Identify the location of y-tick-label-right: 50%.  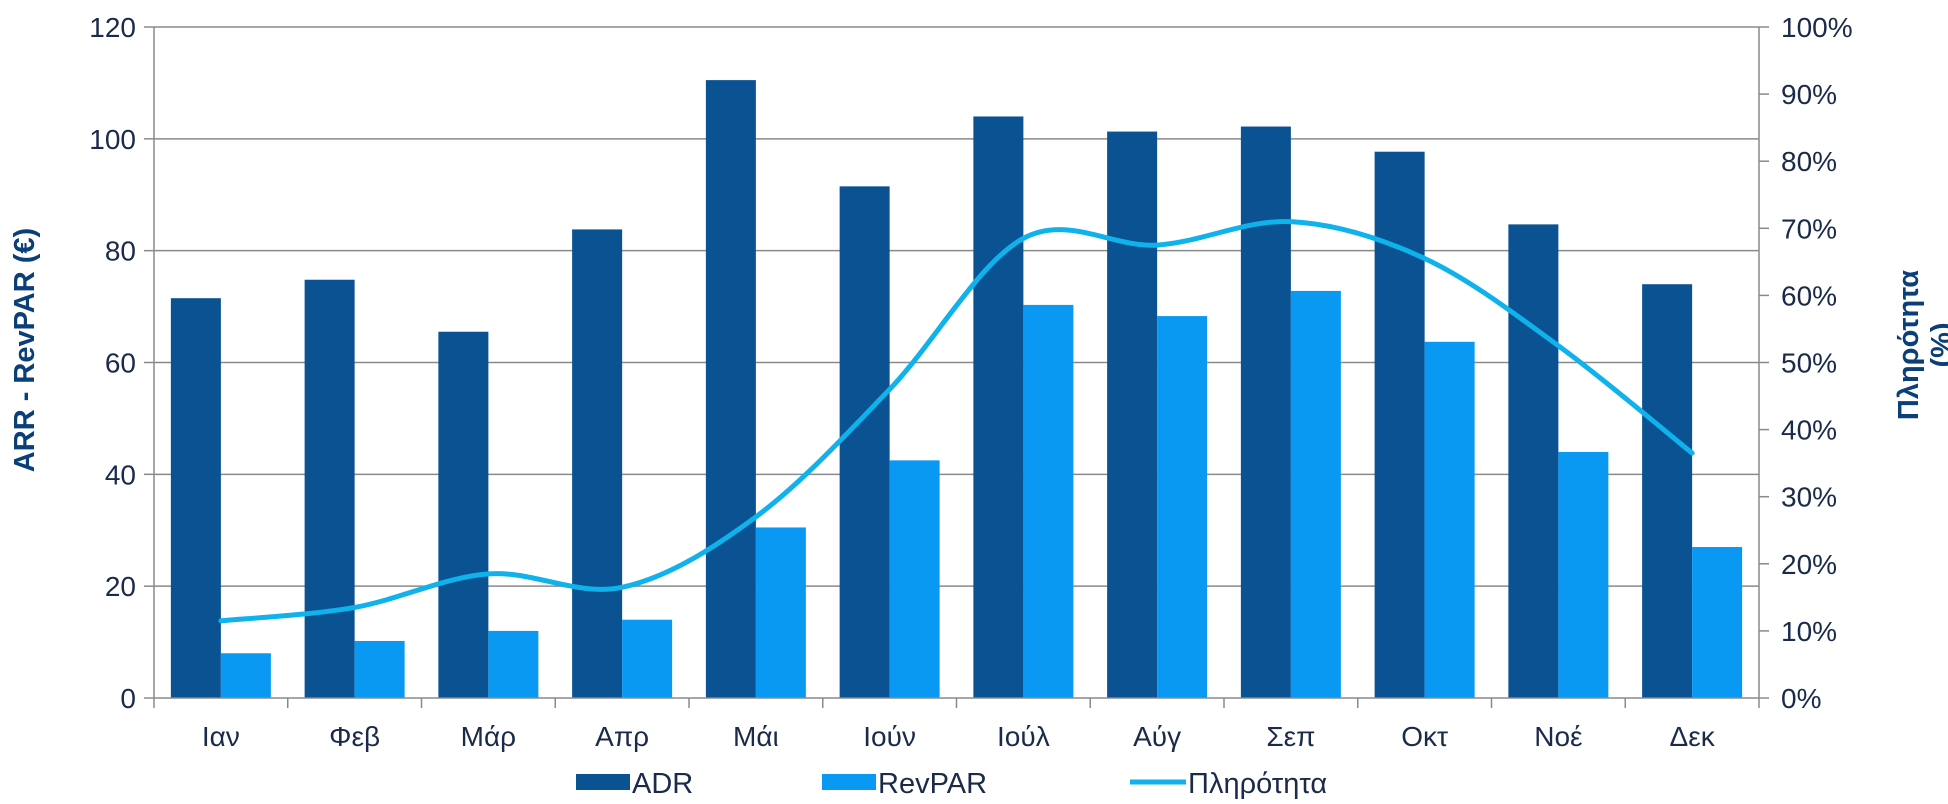
(1809, 363).